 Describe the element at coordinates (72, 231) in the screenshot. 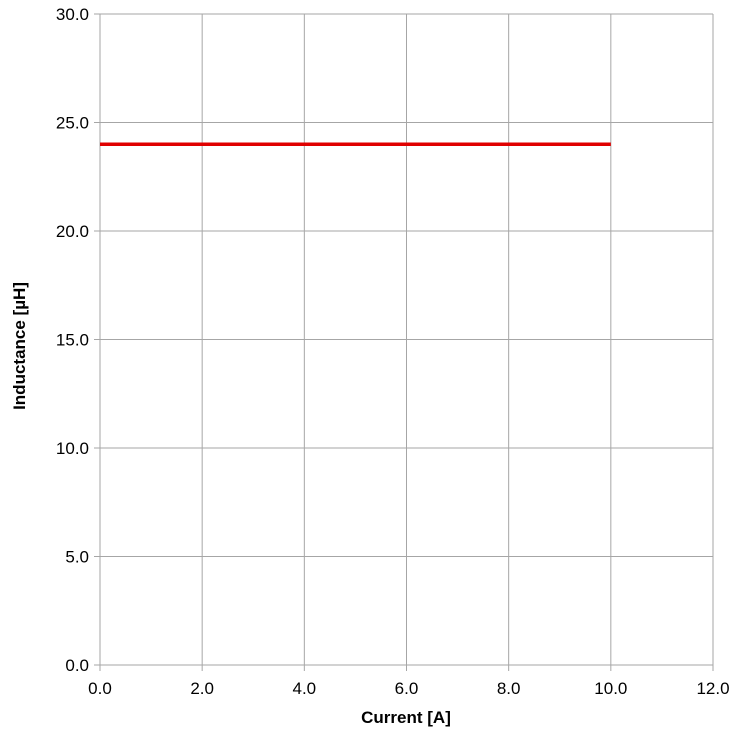

I see `y-tick-label: 20.0` at that location.